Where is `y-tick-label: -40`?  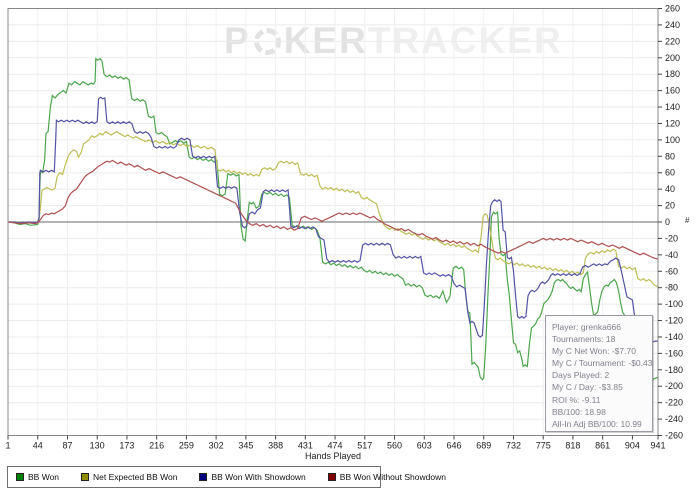 y-tick-label: -40 is located at coordinates (671, 255).